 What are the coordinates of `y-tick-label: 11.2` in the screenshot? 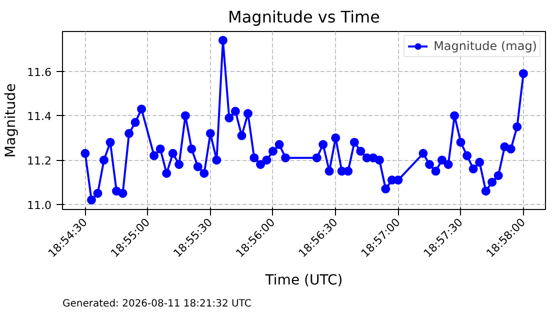 It's located at (39, 161).